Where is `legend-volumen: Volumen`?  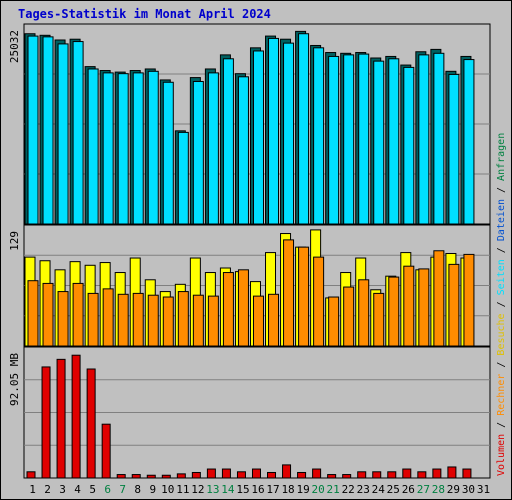
legend-volumen: Volumen is located at coordinates (501, 455).